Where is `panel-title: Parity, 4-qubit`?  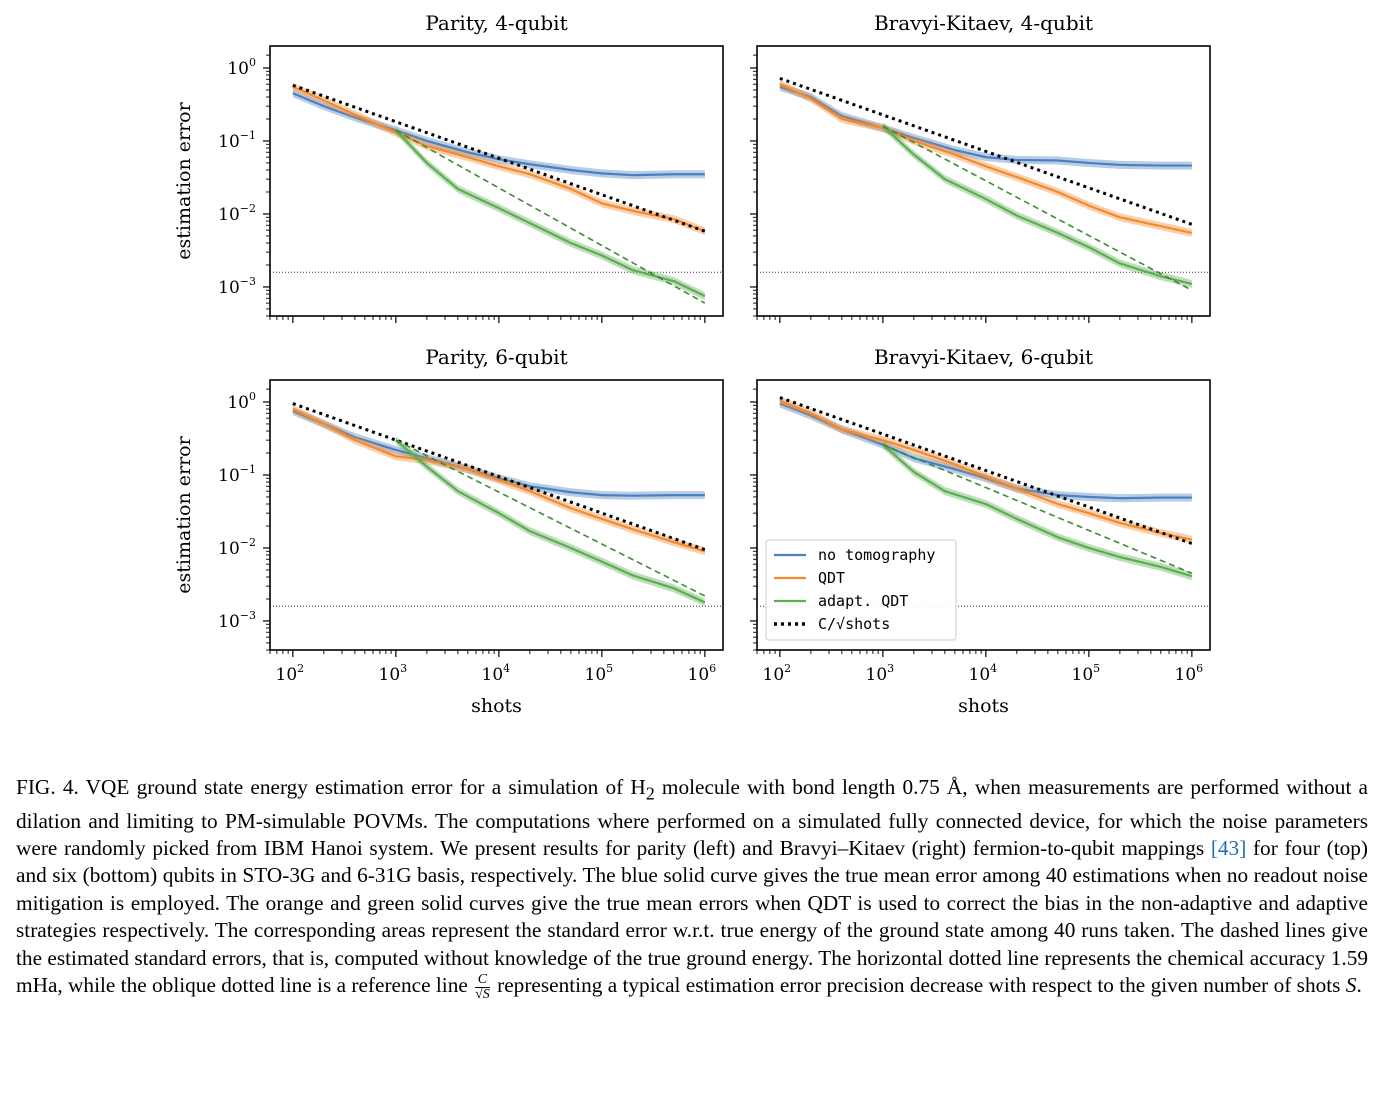
panel-title: Parity, 4-qubit is located at coordinates (496, 23).